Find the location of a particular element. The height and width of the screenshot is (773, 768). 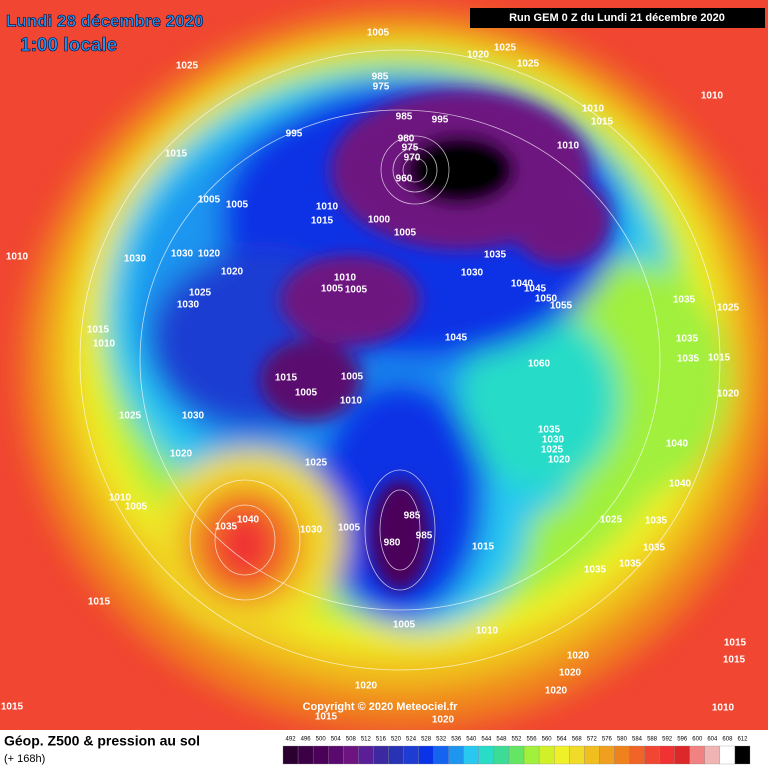

colorbar-label: 556 is located at coordinates (532, 740).